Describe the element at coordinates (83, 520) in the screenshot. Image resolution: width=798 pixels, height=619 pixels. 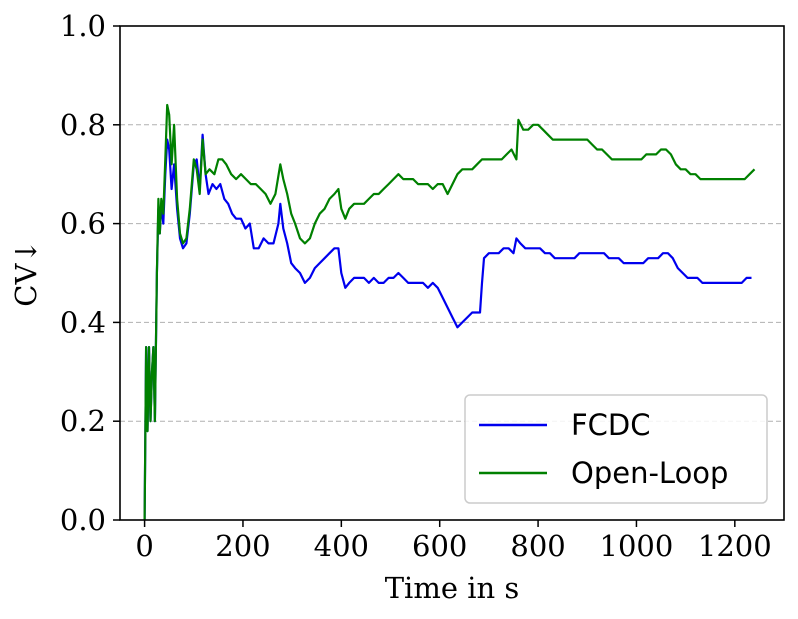
I see `y-tick-label: 0.0` at that location.